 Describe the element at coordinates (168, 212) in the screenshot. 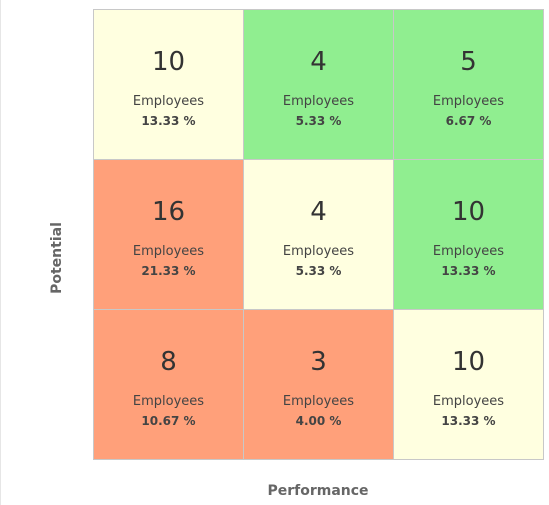

I see `cell-count: 16` at that location.